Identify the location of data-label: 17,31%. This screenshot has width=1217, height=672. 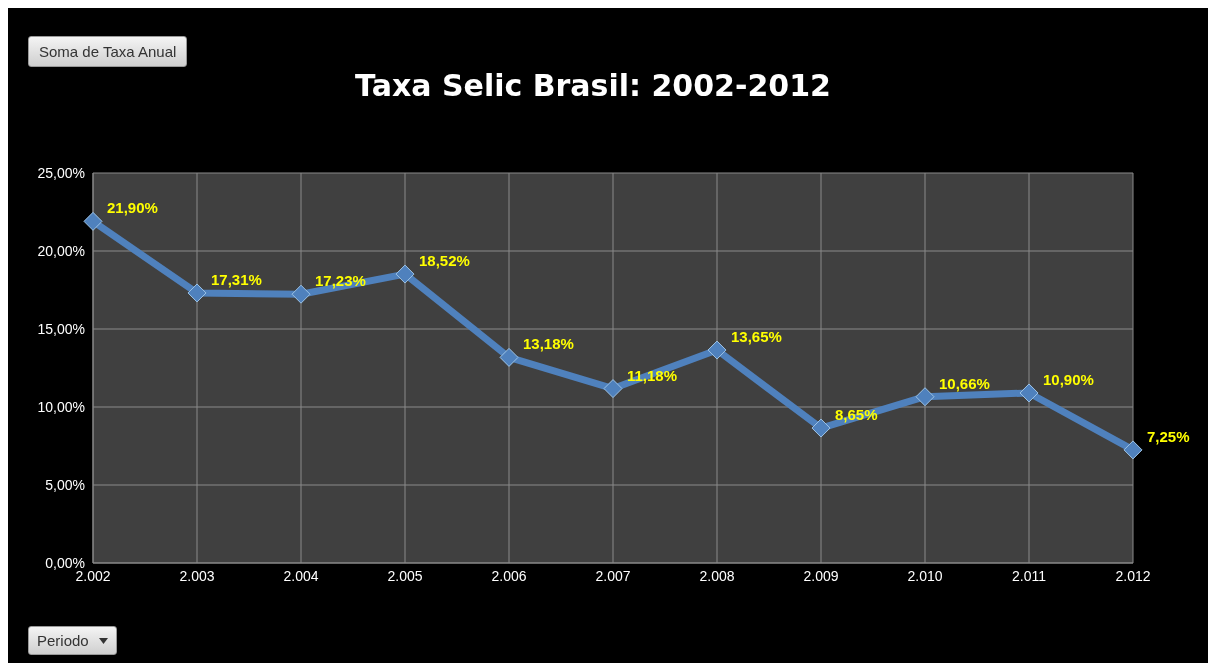
(236, 279).